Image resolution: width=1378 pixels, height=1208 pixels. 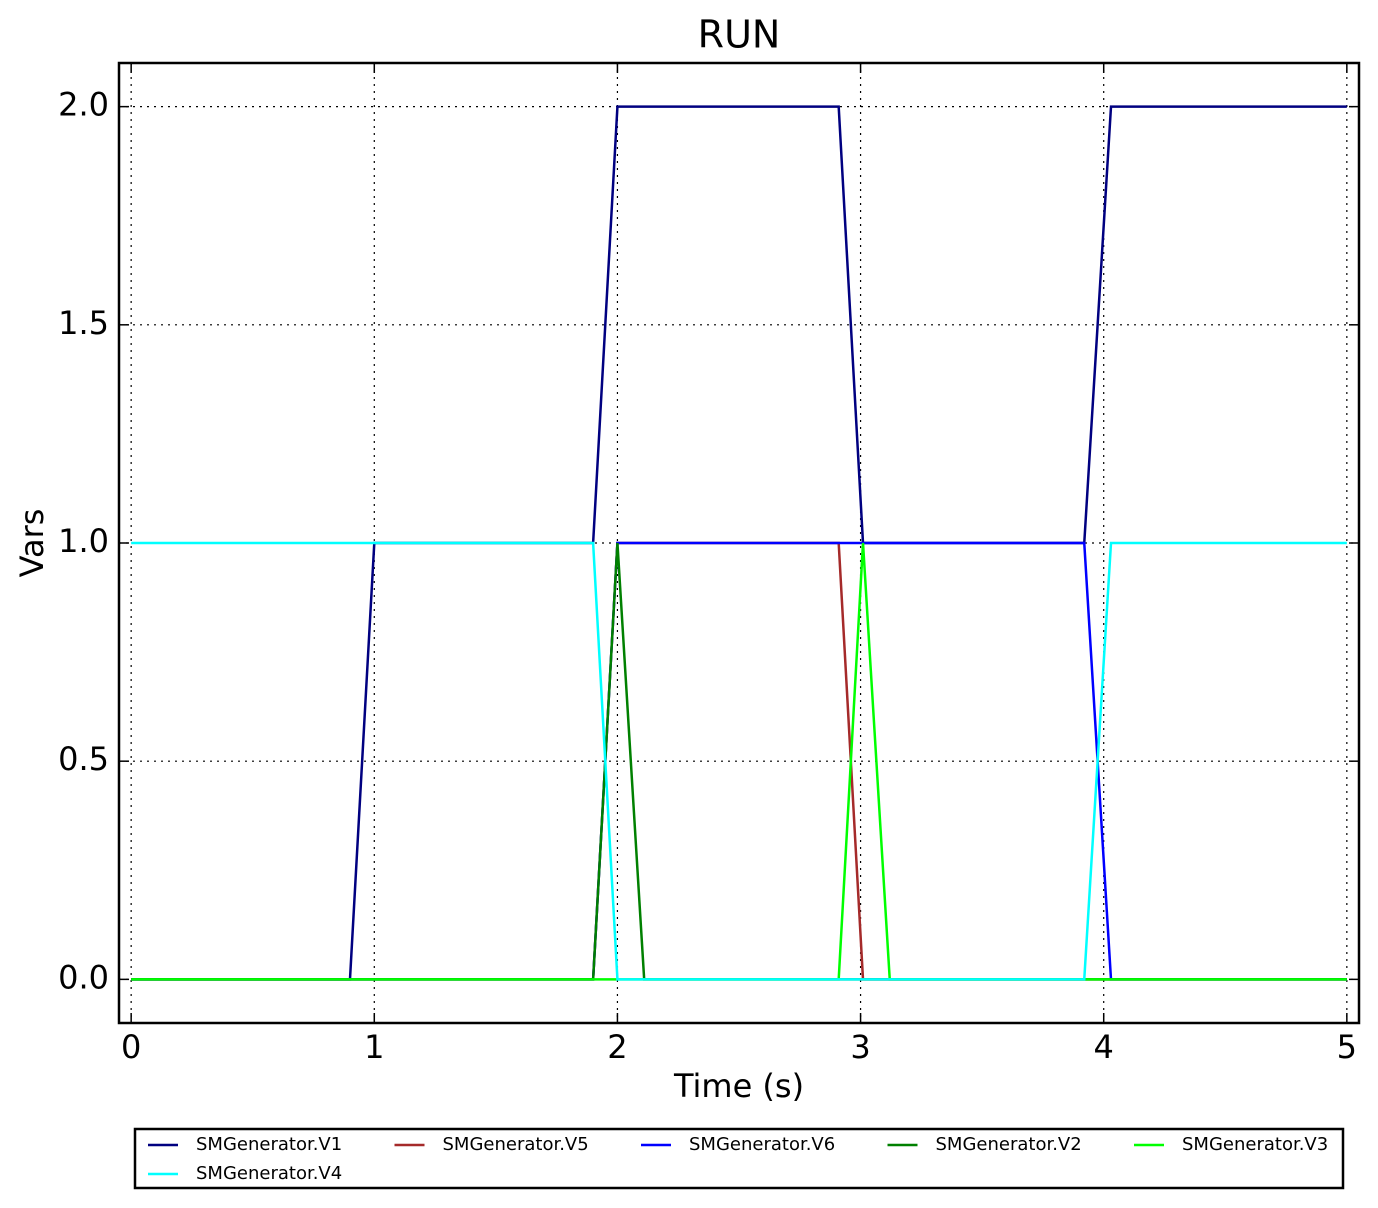 What do you see at coordinates (269, 1144) in the screenshot?
I see `legend-label: SMGenerator.V1` at bounding box center [269, 1144].